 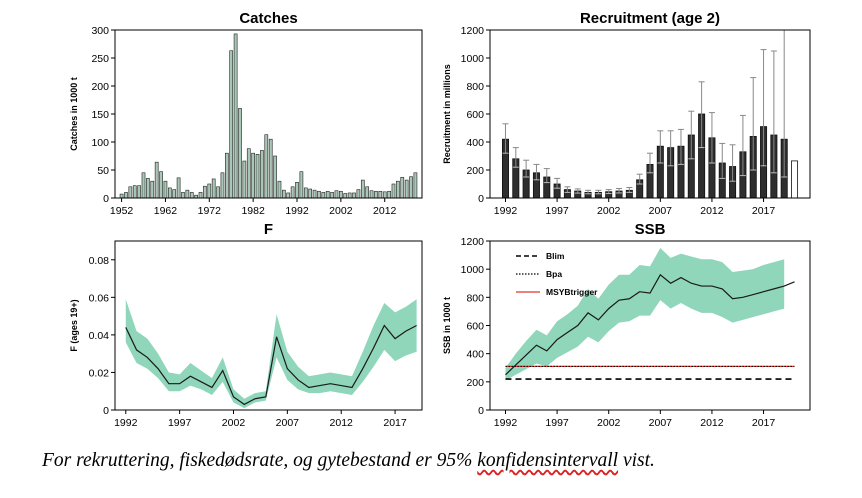 I want to click on legend-bpa-label: Bpa, so click(x=554, y=274).